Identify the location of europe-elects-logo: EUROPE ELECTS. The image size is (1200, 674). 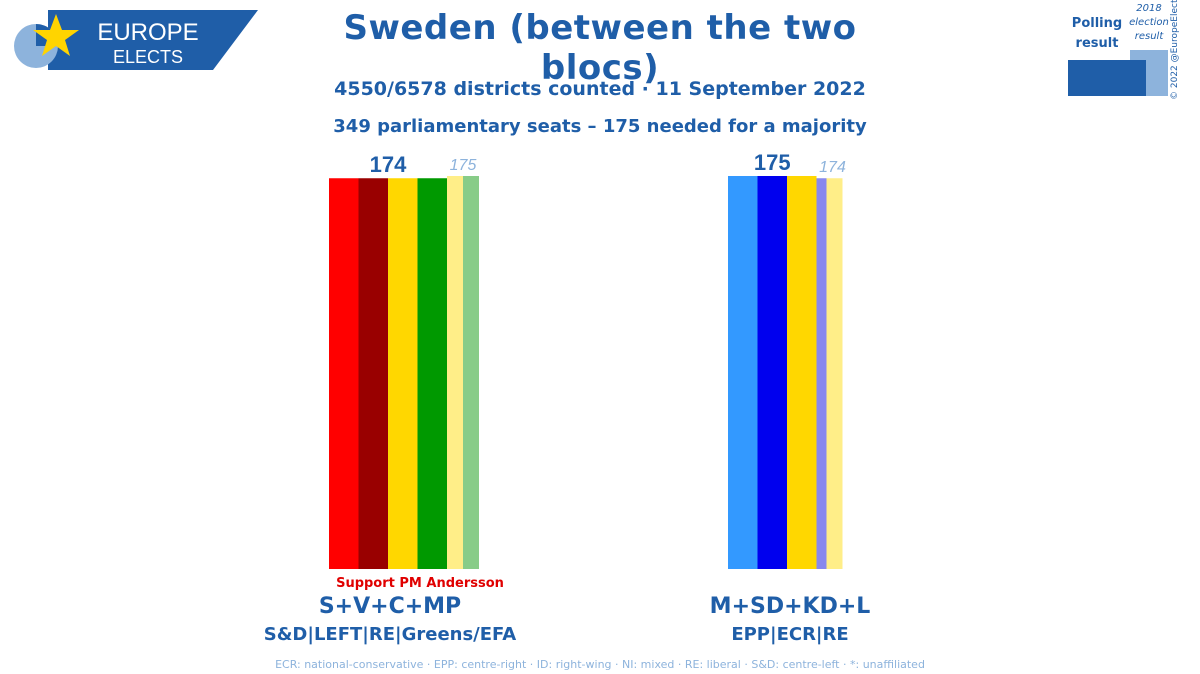
(136, 40).